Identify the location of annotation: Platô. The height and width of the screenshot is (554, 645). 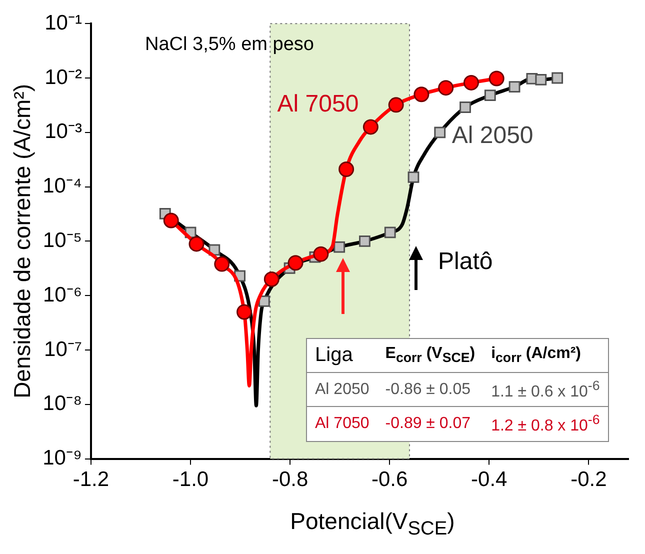
(465, 262).